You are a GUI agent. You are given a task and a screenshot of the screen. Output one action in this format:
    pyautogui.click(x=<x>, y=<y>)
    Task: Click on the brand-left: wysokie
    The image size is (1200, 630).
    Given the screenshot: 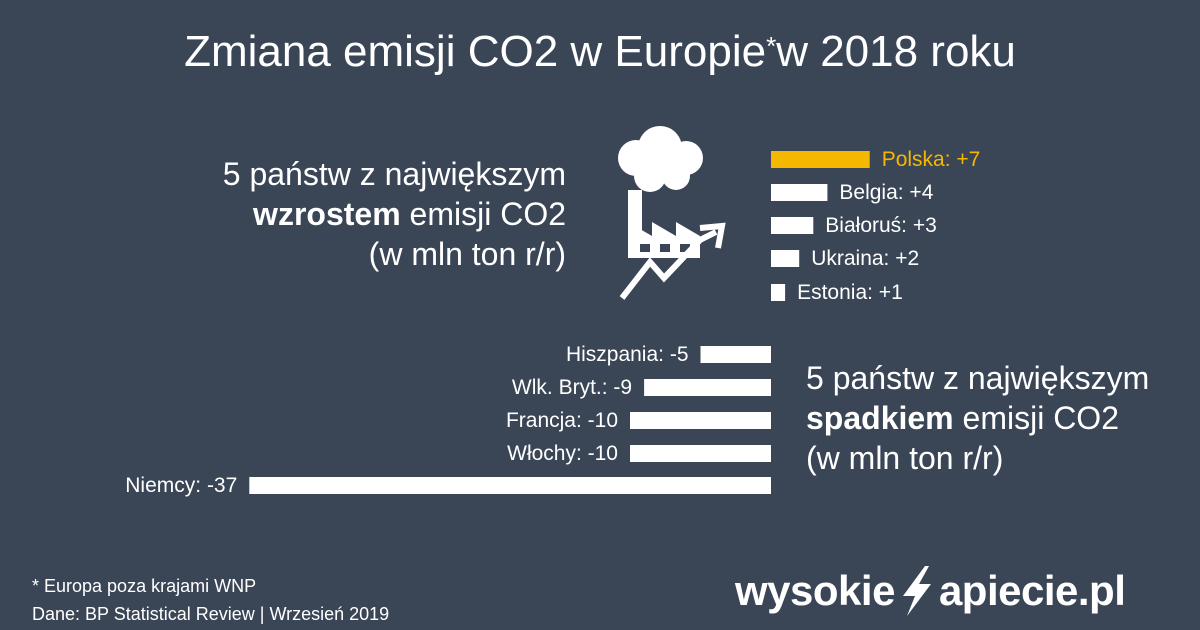 What is the action you would take?
    pyautogui.click(x=815, y=590)
    